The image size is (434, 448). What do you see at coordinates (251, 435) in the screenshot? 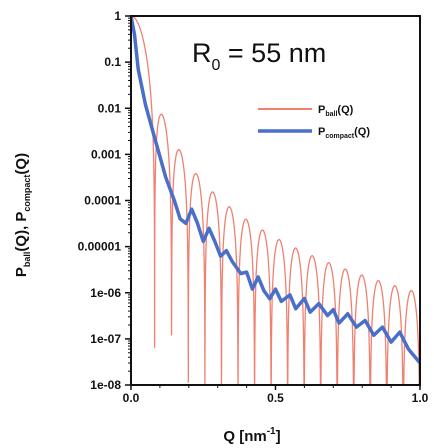
I see `x-axis-title: Q [nm-1]` at bounding box center [251, 435].